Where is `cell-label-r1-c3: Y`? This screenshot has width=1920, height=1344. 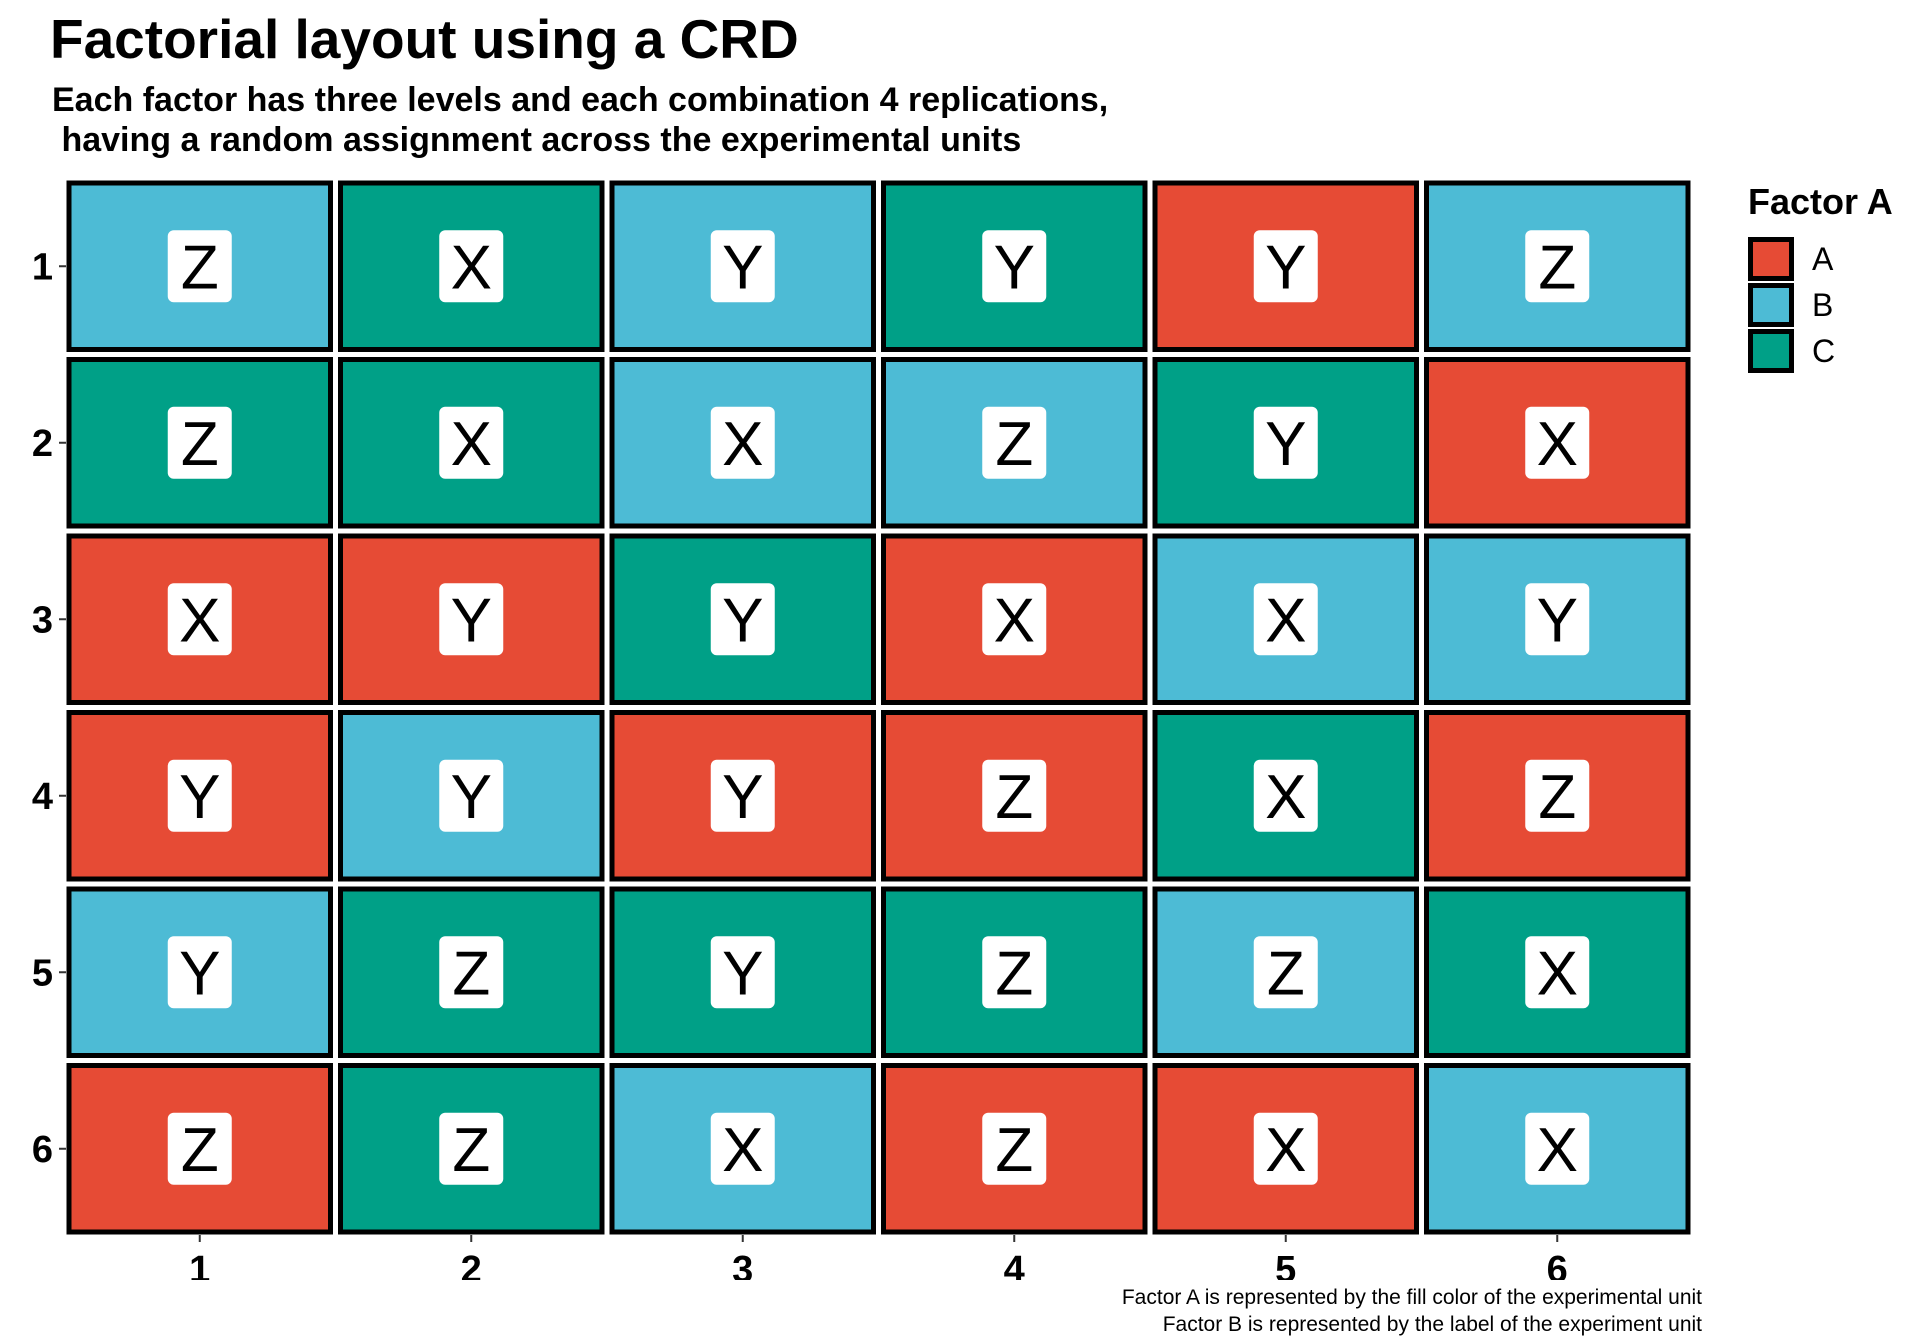
cell-label-r1-c3: Y is located at coordinates (742, 267).